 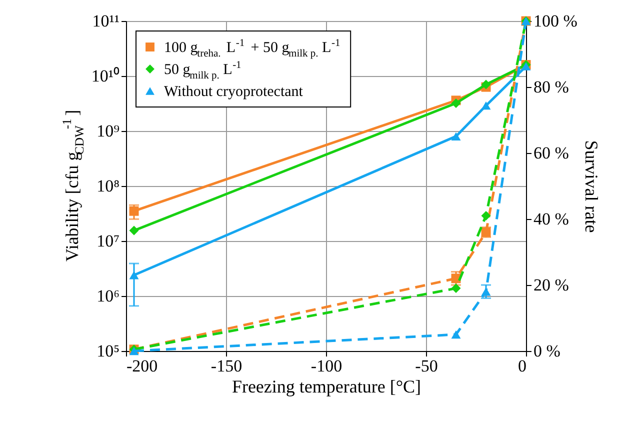 I want to click on y2-tick-label: 100 %, so click(x=556, y=21).